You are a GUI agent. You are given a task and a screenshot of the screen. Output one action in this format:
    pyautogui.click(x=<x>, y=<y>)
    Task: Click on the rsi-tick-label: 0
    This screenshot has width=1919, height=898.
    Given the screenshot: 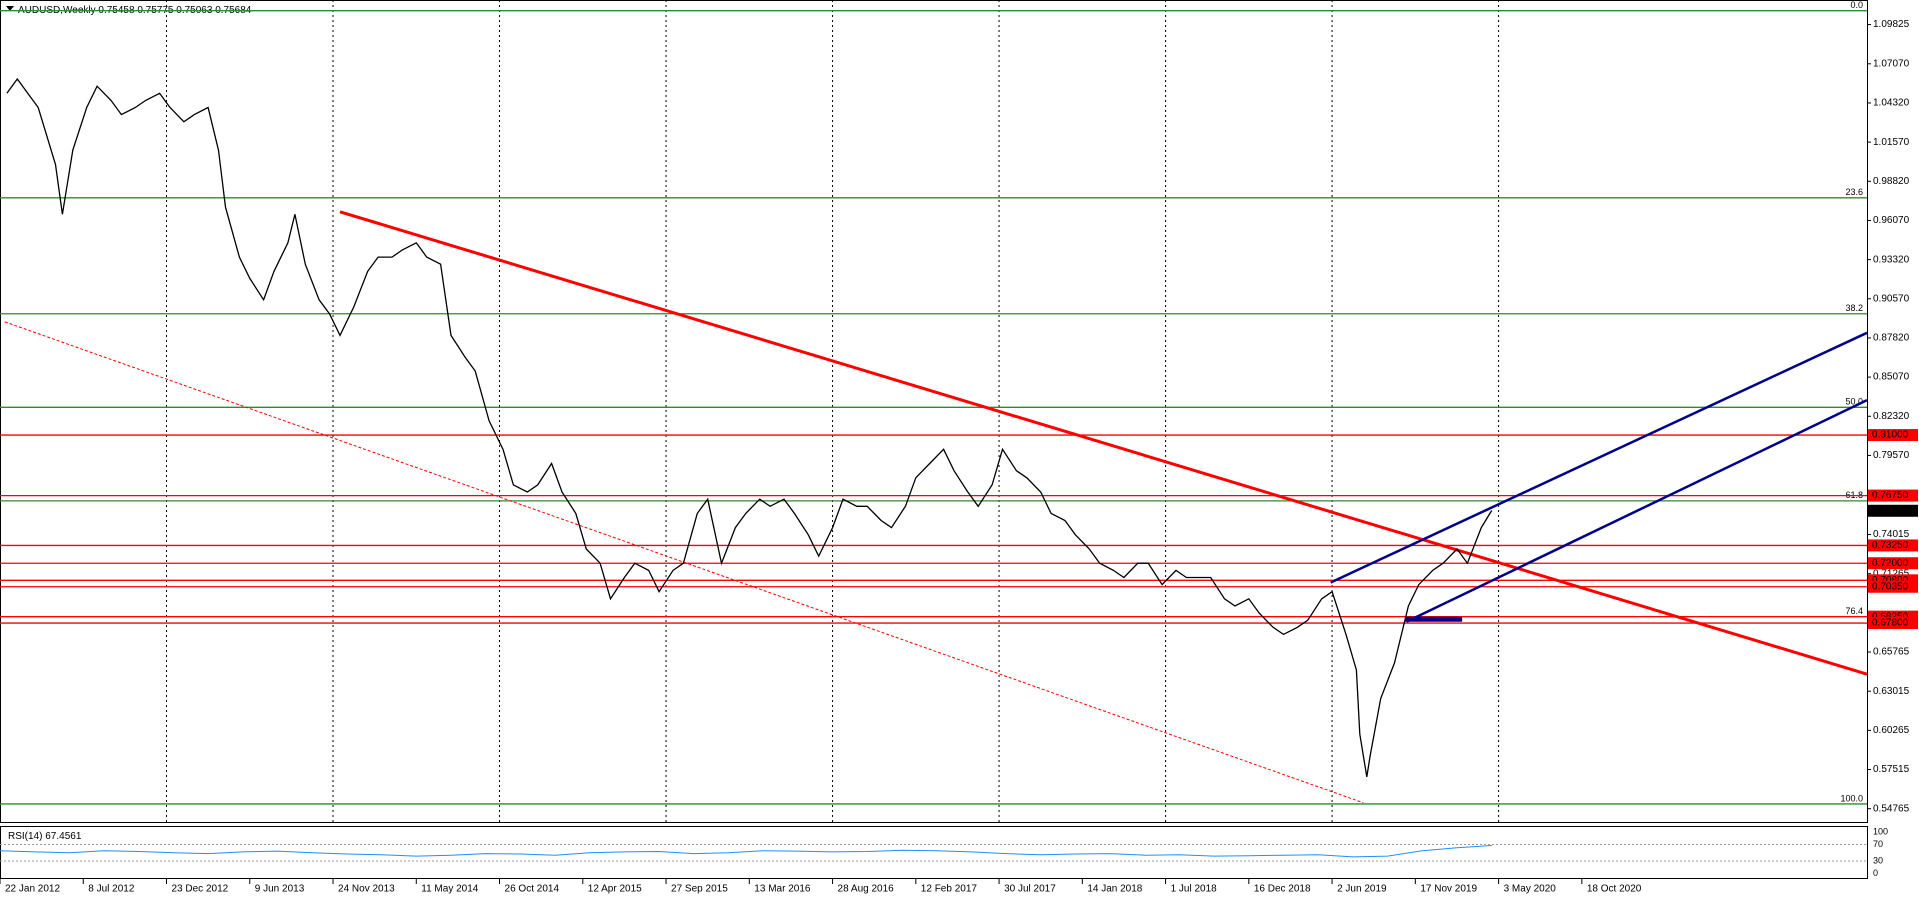 What is the action you would take?
    pyautogui.click(x=1875, y=873)
    